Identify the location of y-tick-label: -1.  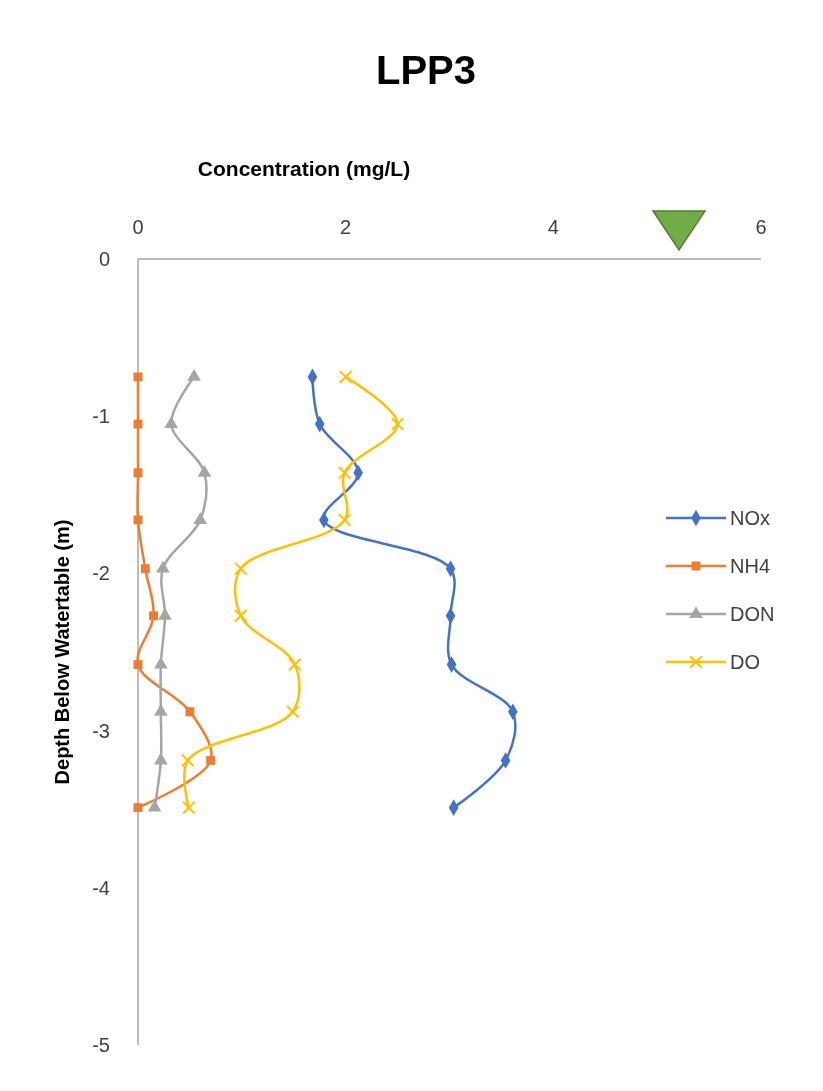
(101, 416).